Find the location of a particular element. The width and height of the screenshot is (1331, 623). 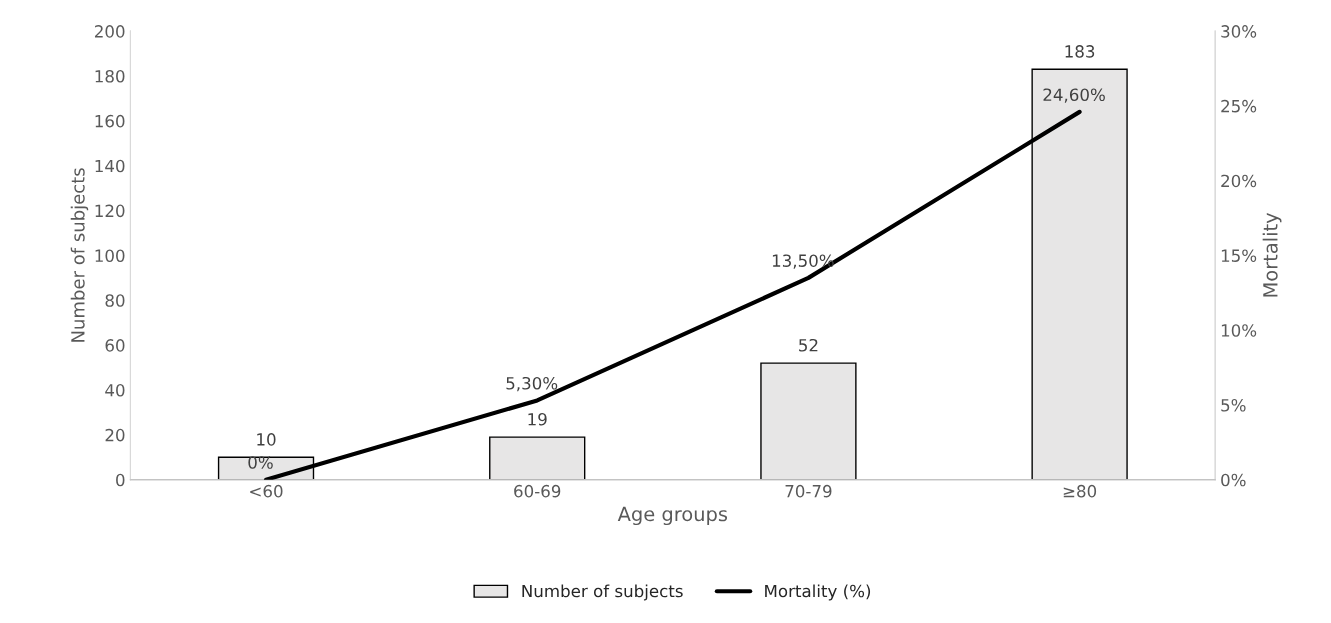

y-tick-label: 120 is located at coordinates (110, 211).